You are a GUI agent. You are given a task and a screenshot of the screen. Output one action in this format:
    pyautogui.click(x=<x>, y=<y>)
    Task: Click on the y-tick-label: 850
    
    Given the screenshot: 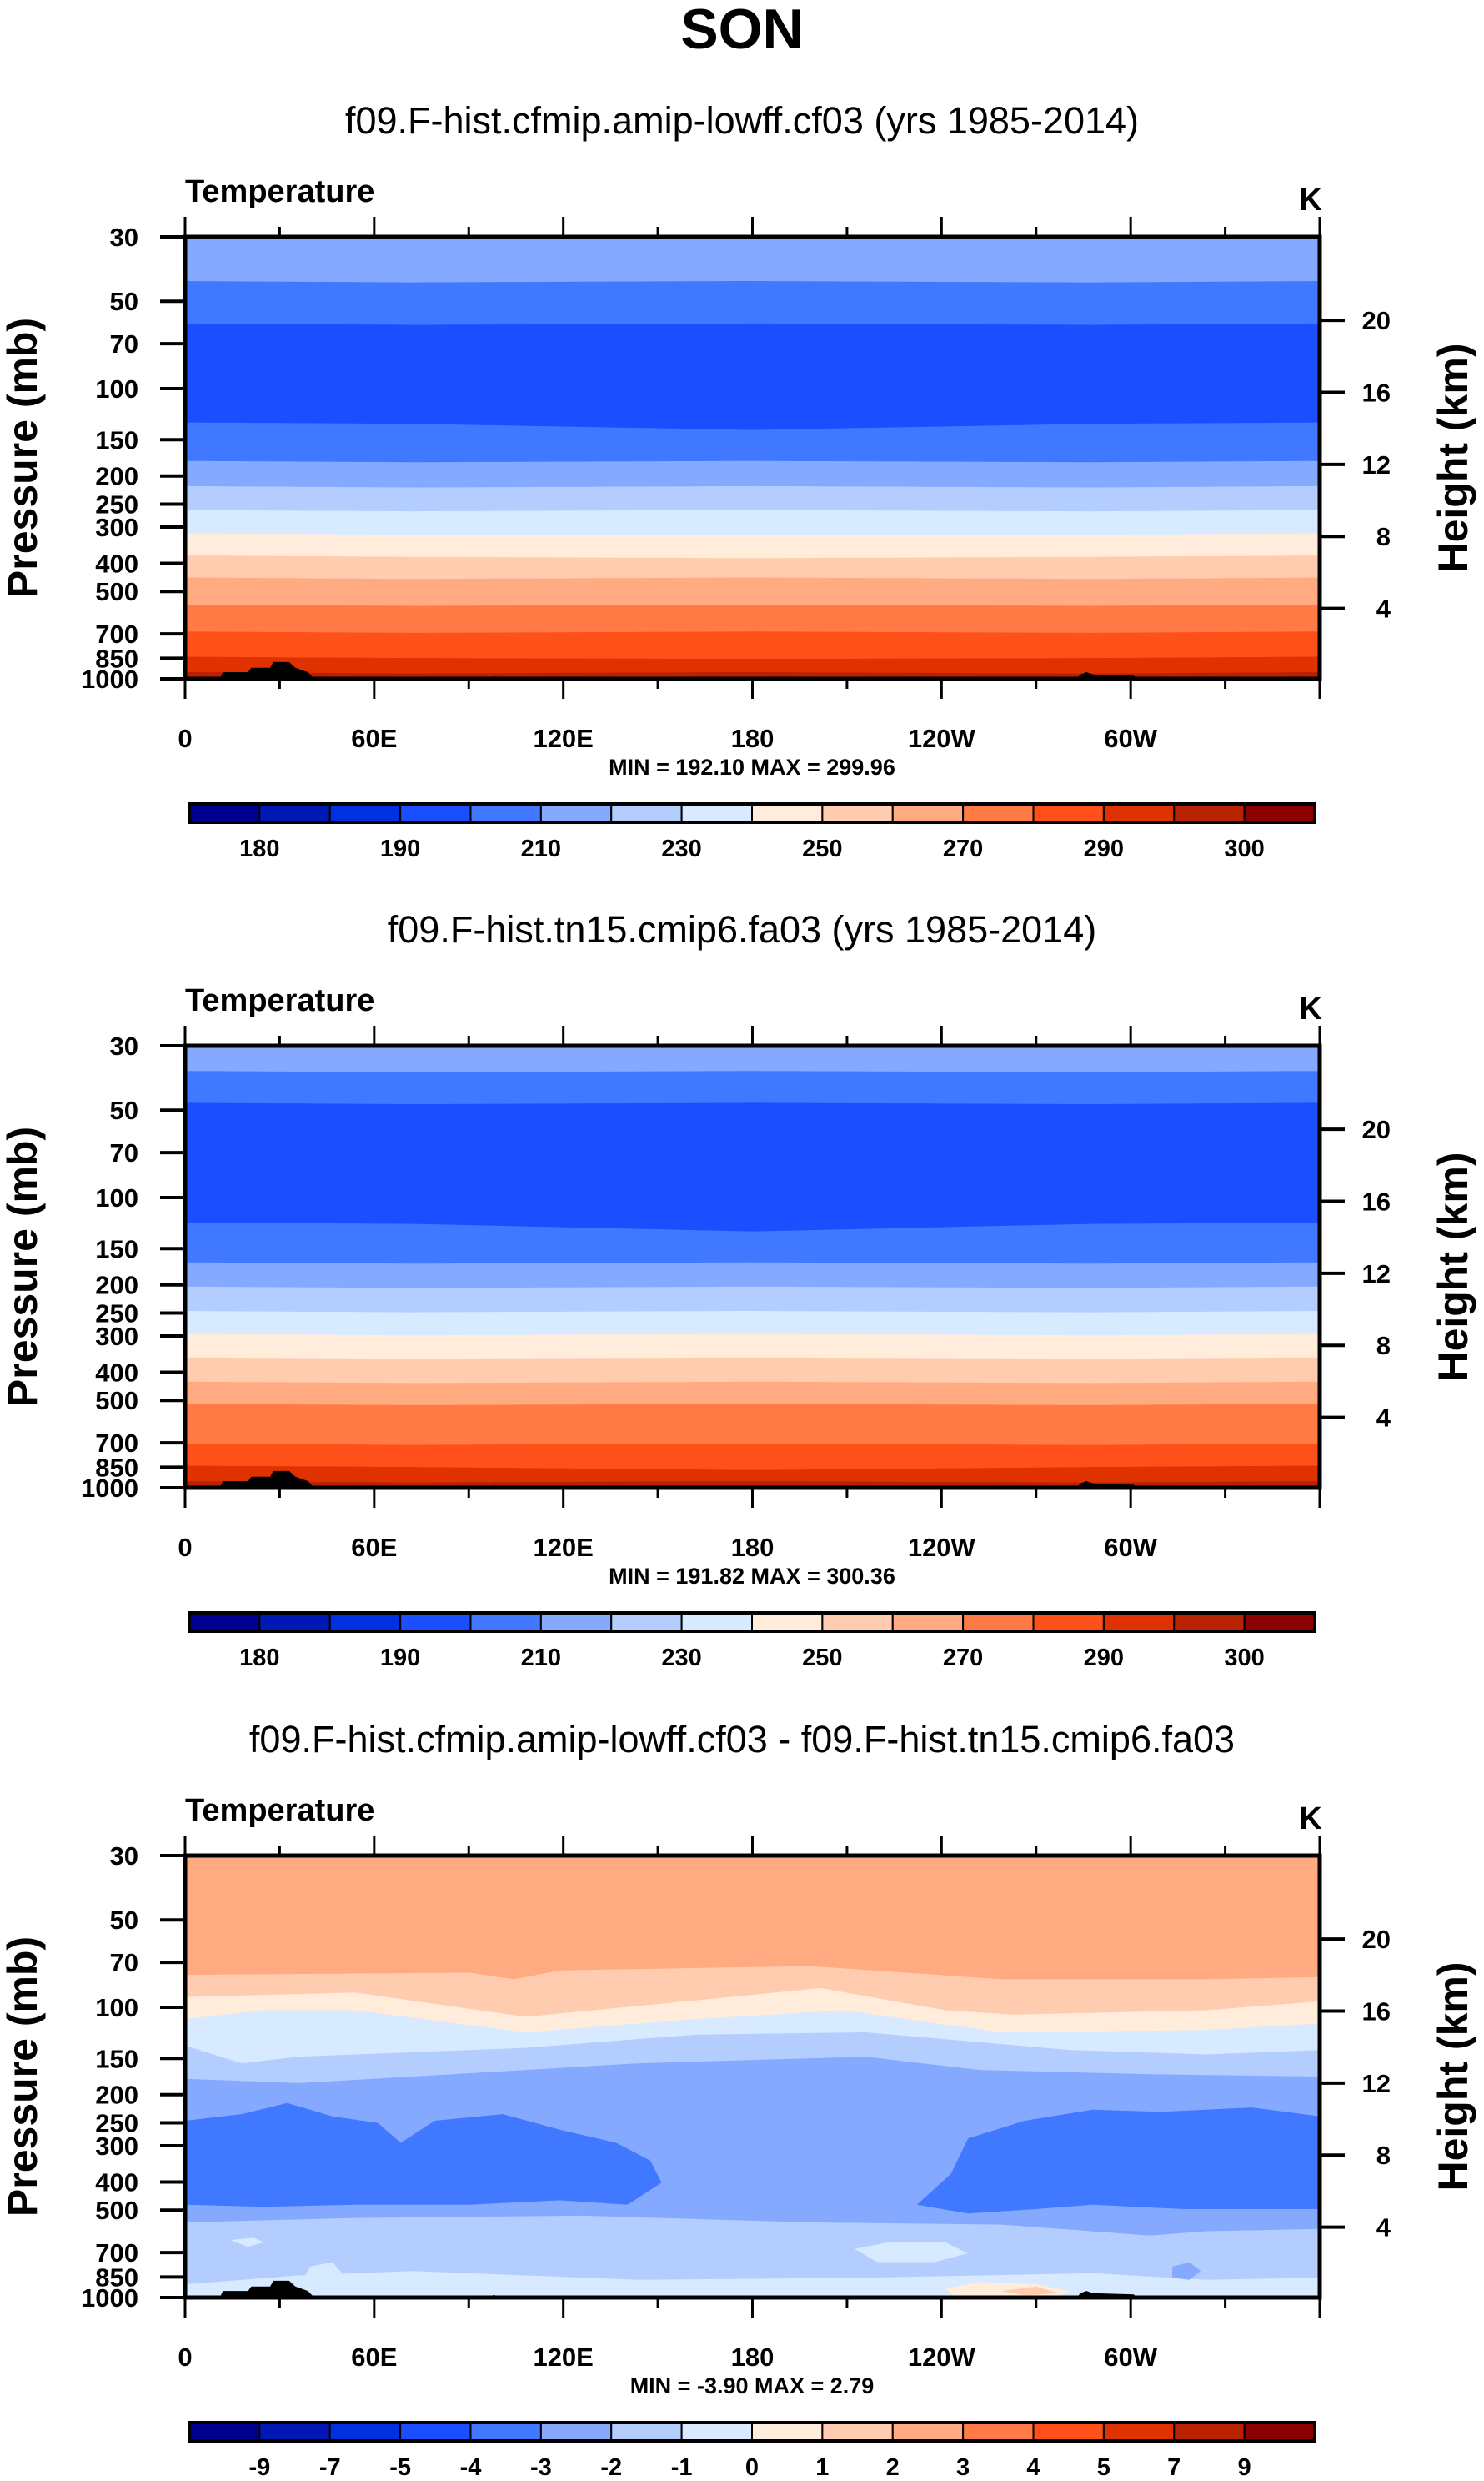 What is the action you would take?
    pyautogui.click(x=116, y=658)
    